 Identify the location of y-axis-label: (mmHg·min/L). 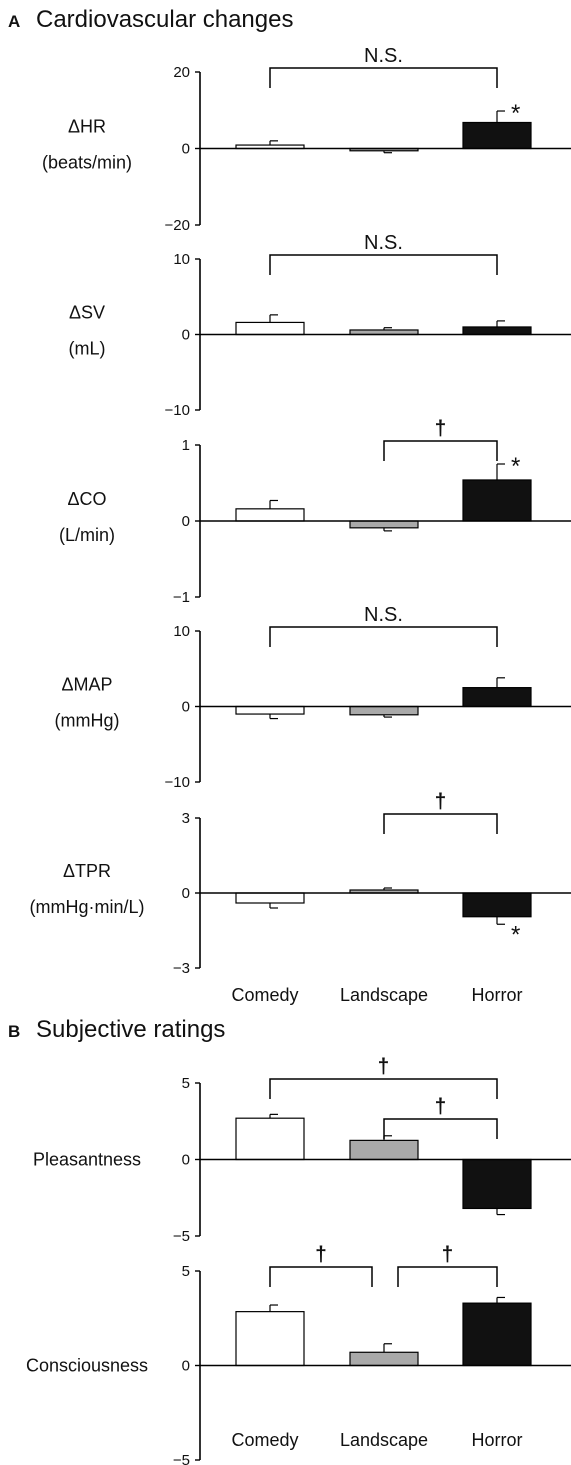
(87, 907).